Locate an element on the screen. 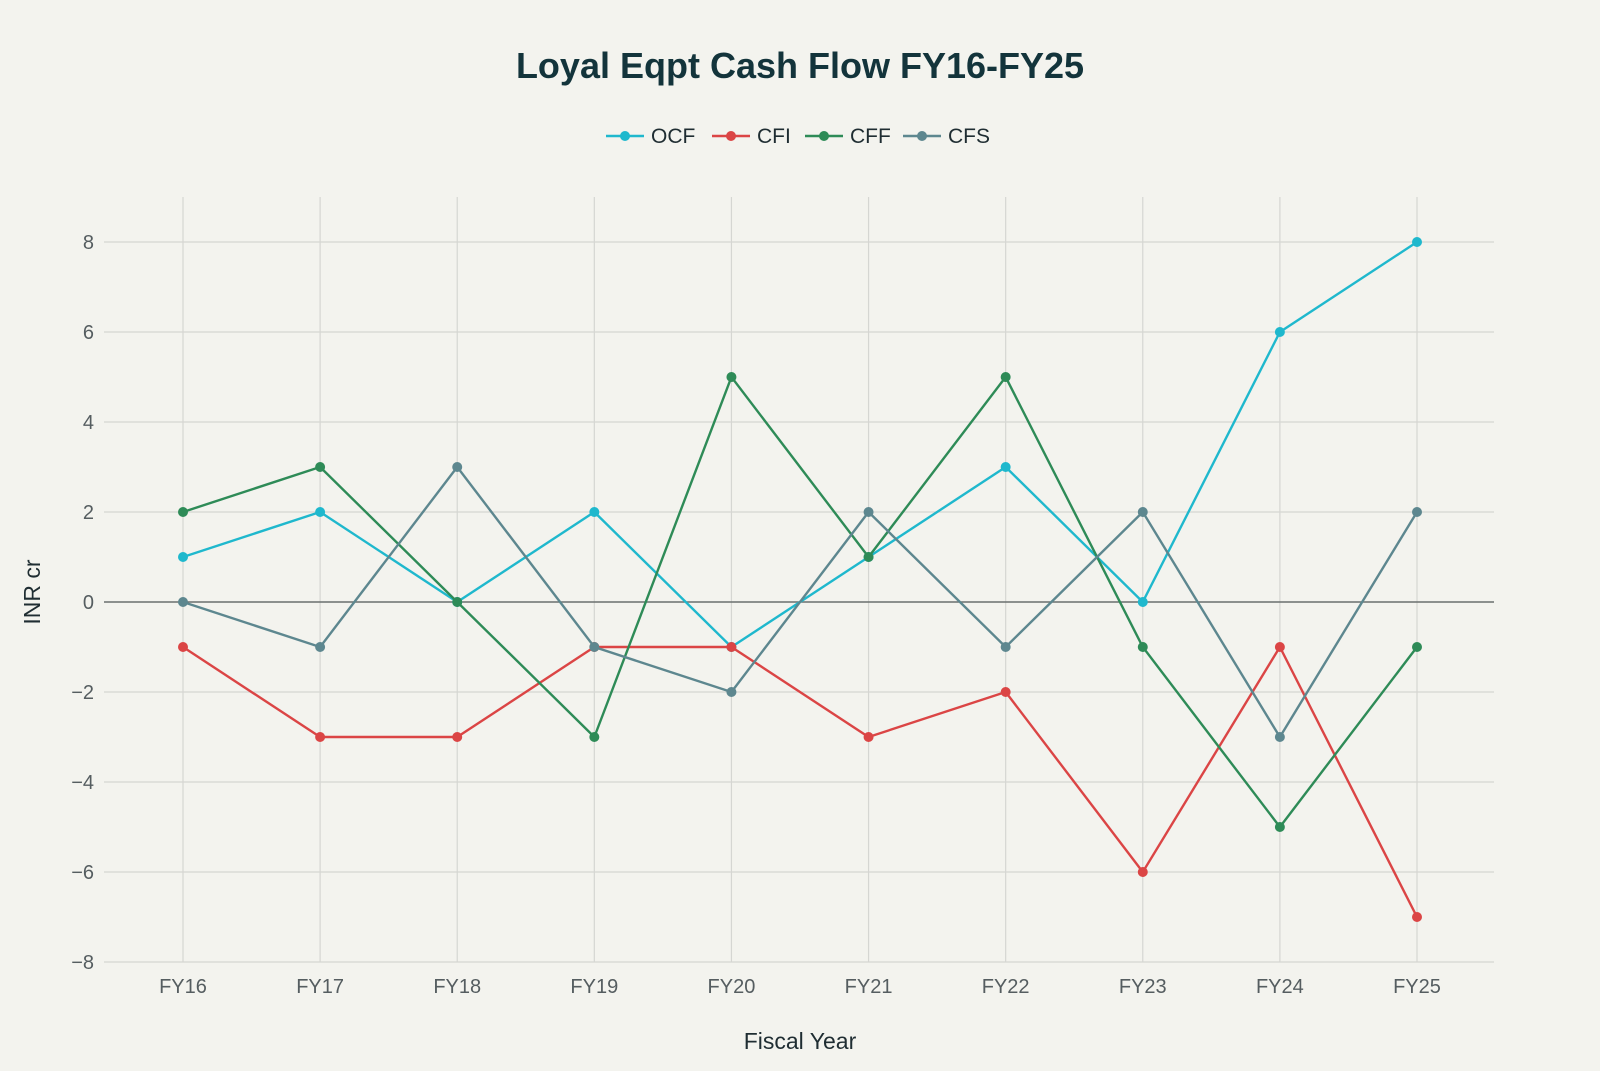  x-tick-label-fy22: FY22 is located at coordinates (1006, 987).